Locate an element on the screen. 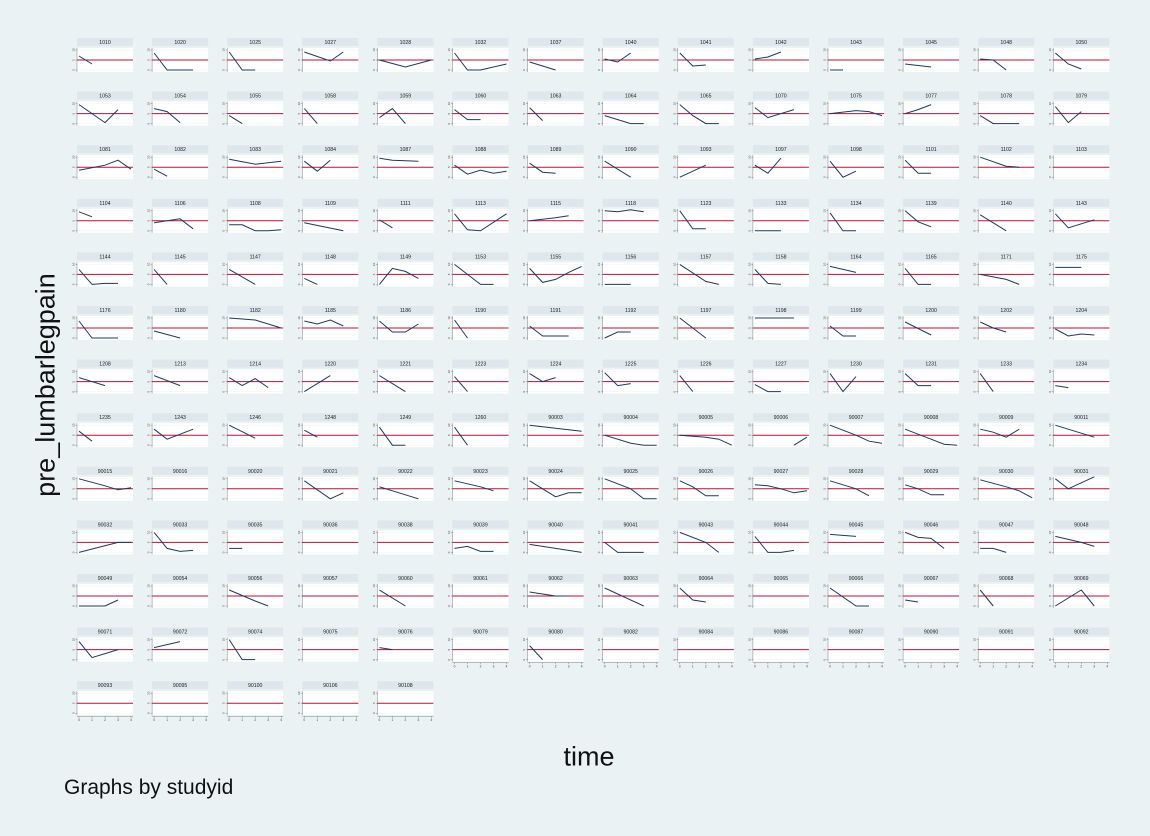  panel-1224: 1224 10 5 0 is located at coordinates (553, 376).